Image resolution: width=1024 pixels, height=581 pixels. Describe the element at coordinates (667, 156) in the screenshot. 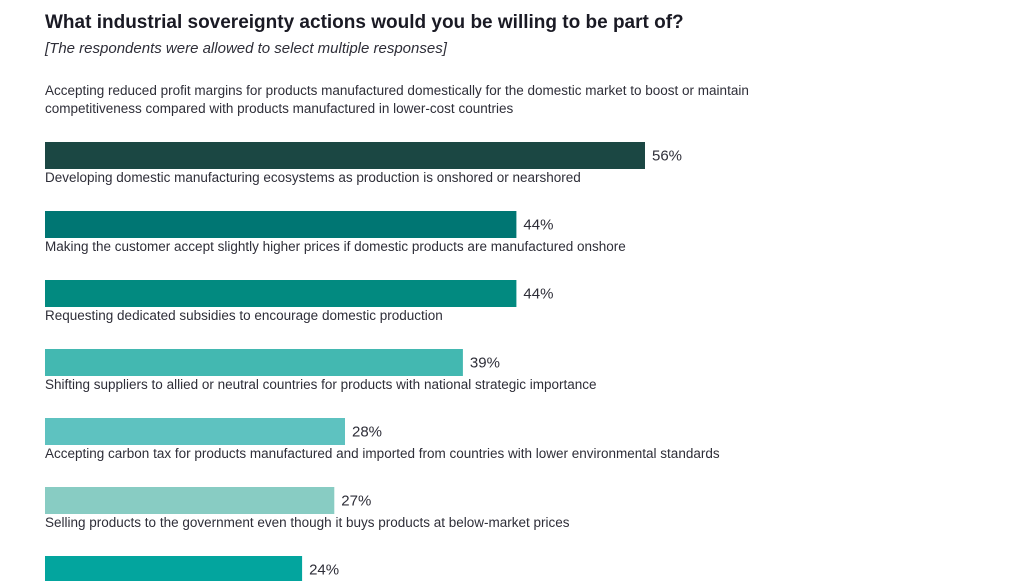

I see `value-label: 56%` at that location.